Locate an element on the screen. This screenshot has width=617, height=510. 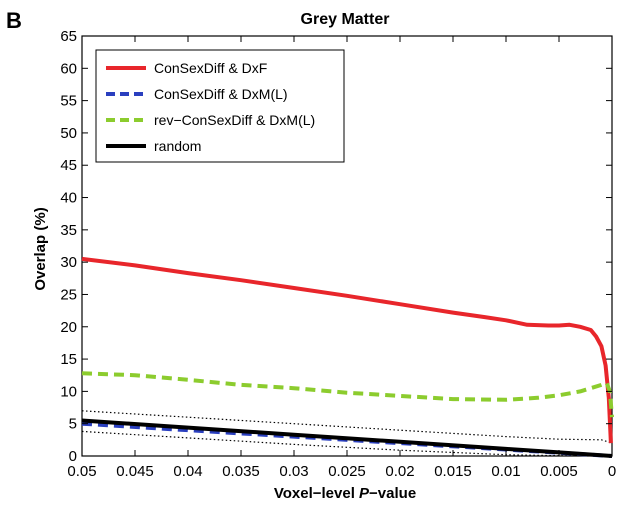
x-axis-label: Voxel−level P−value is located at coordinates (345, 493).